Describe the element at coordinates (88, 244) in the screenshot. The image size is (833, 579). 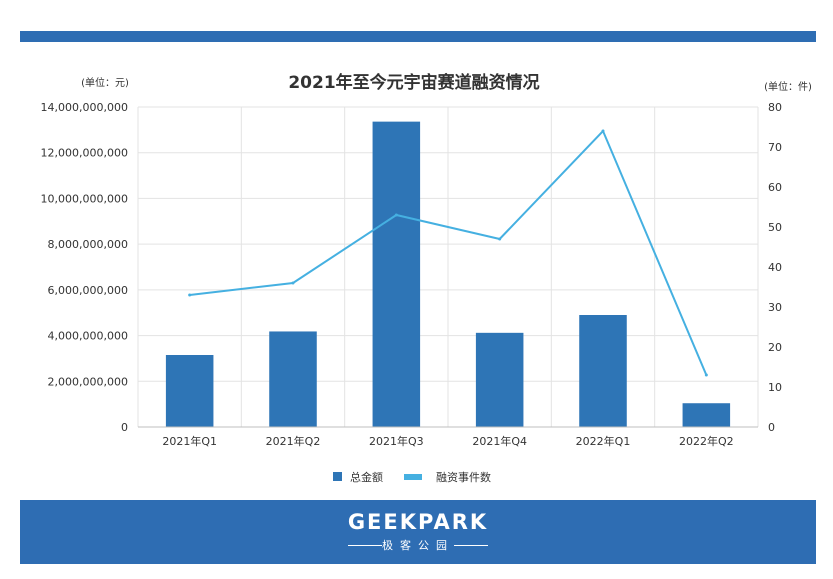
I see `left-tick-label: 8,000,000,000` at that location.